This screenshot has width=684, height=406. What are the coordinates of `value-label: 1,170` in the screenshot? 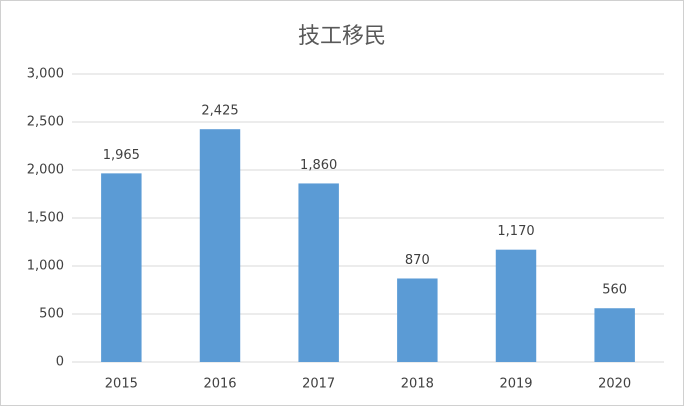 It's located at (515, 231).